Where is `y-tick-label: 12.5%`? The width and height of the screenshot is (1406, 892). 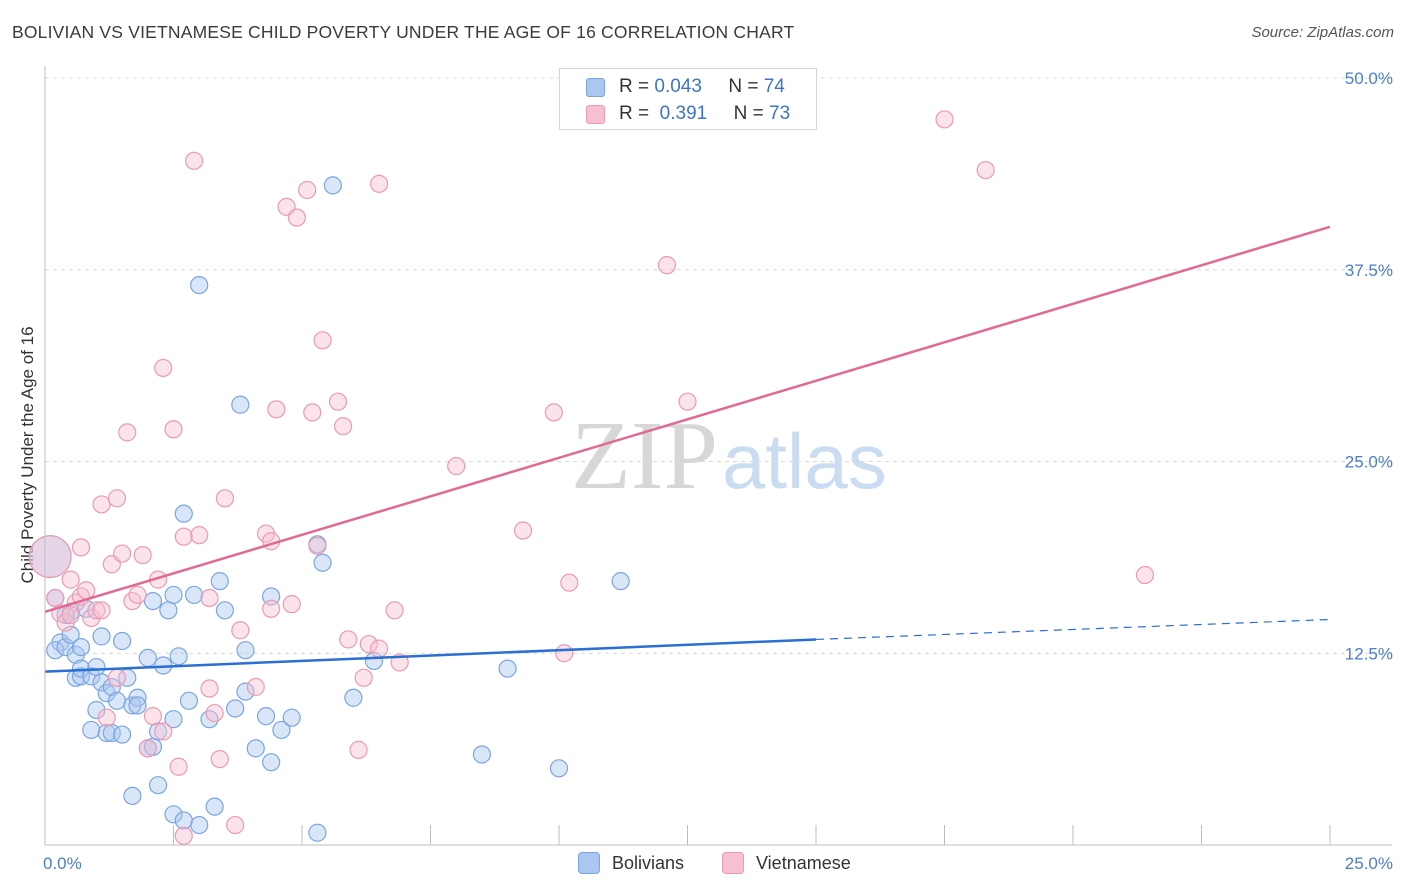
y-tick-label: 12.5% is located at coordinates (1369, 653).